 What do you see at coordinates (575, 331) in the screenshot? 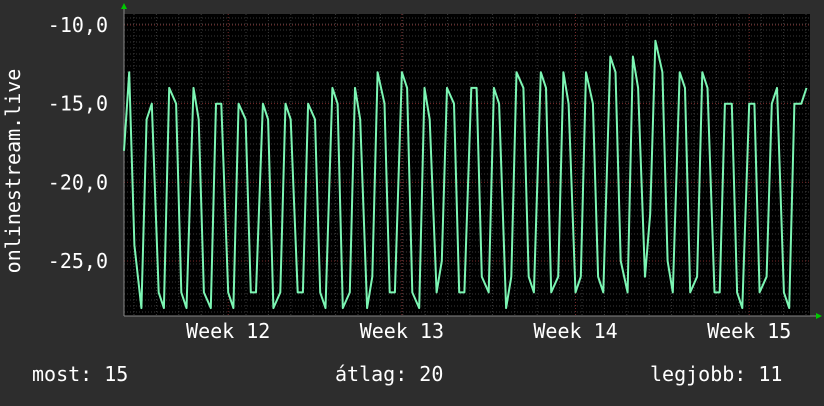
I see `x-tick-label: Week 14` at bounding box center [575, 331].